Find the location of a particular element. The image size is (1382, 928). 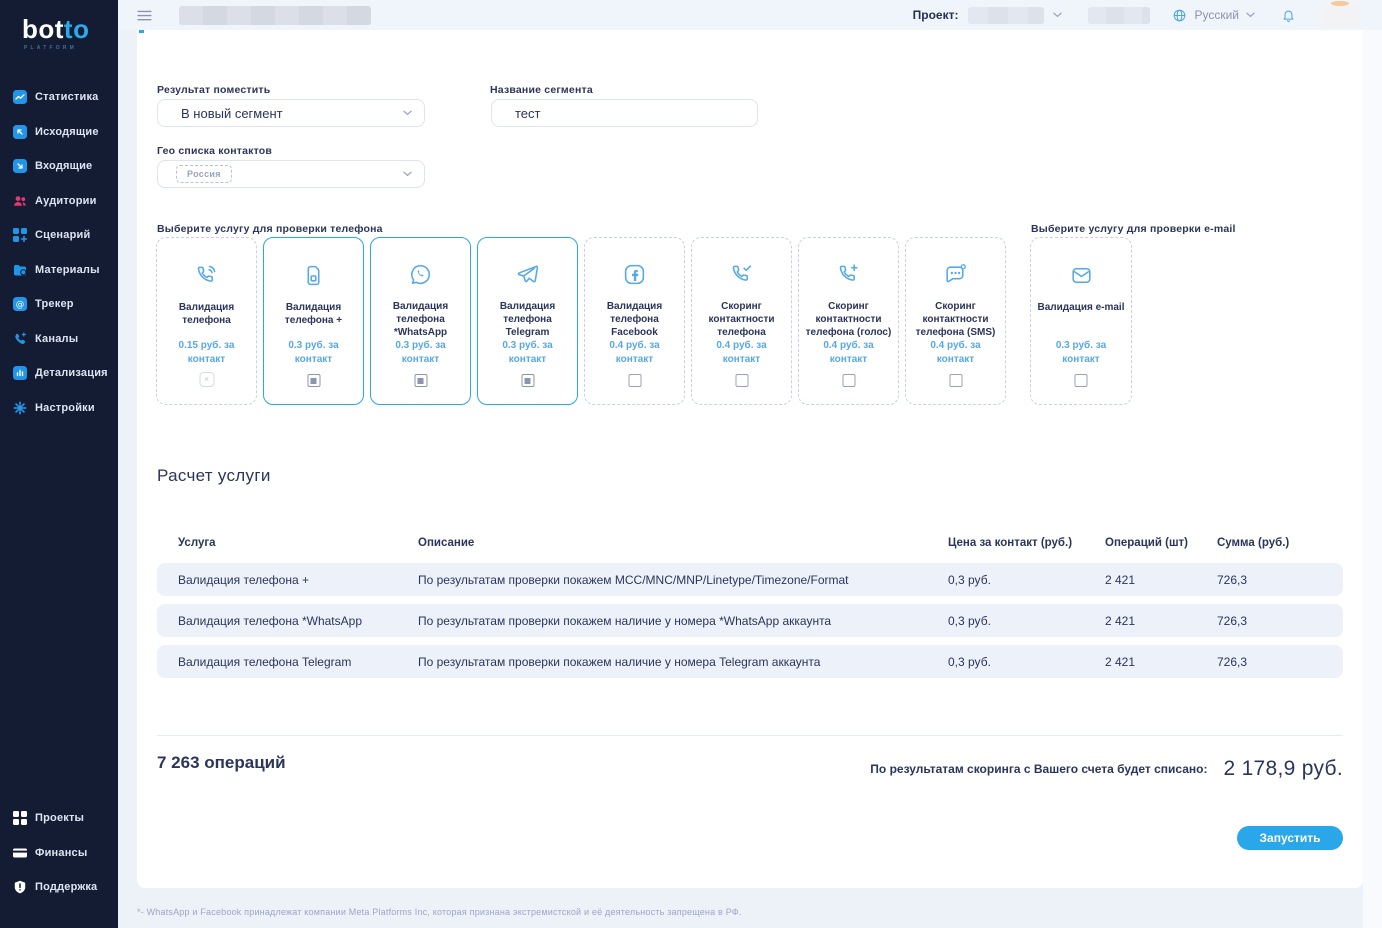

bell-icon is located at coordinates (1288, 15).